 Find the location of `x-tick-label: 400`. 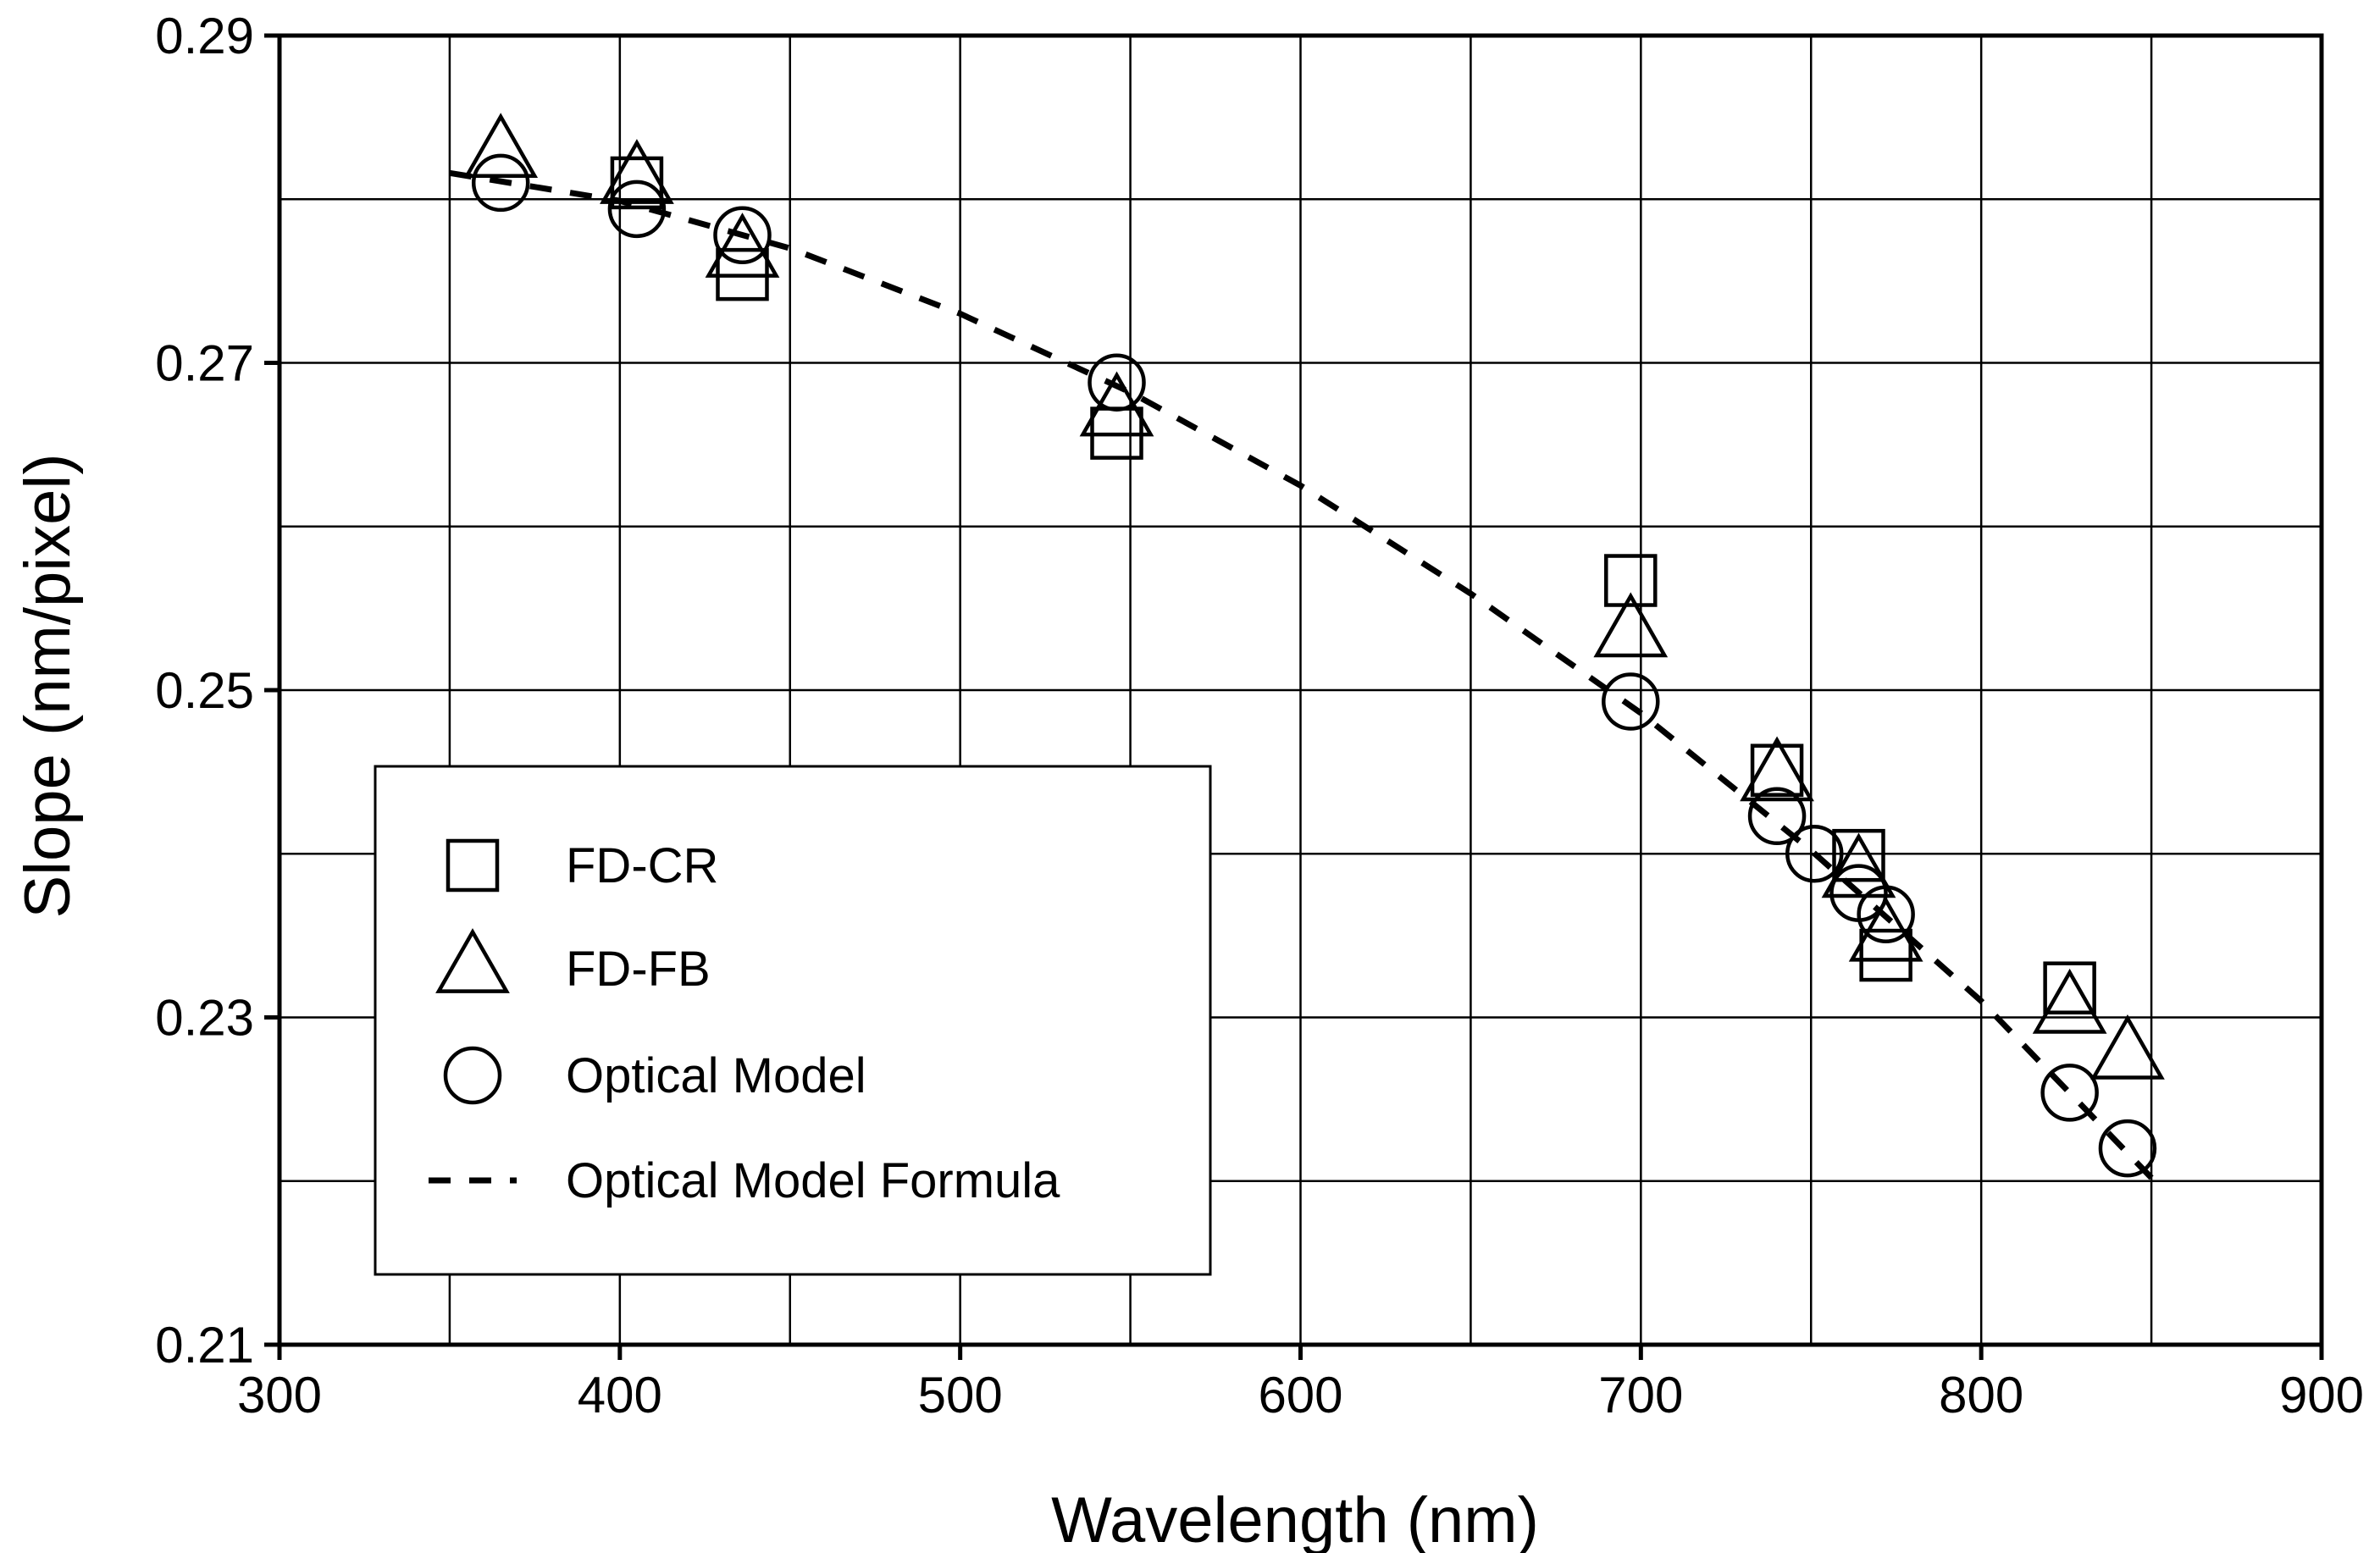

x-tick-label: 400 is located at coordinates (620, 1395).